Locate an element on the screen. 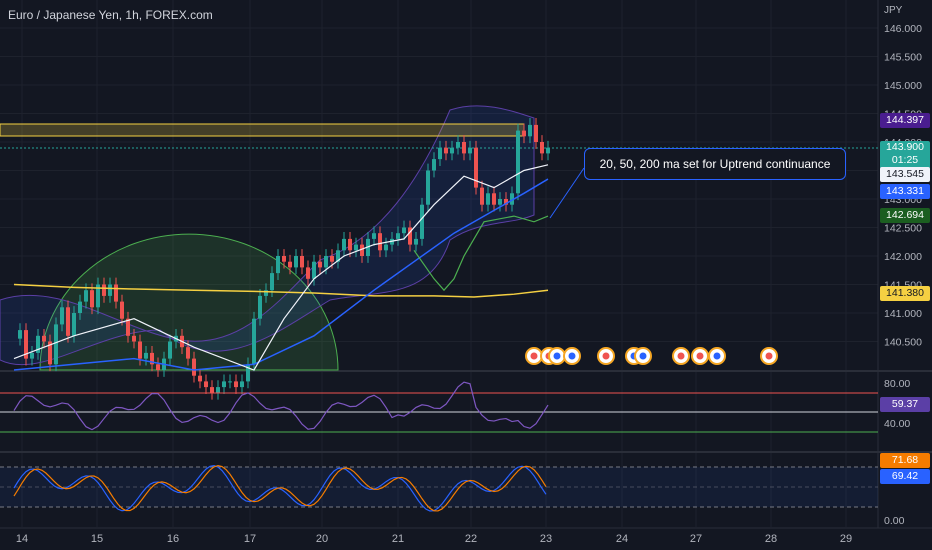 The width and height of the screenshot is (932, 550). price-tag-value: 143.331 is located at coordinates (905, 191).